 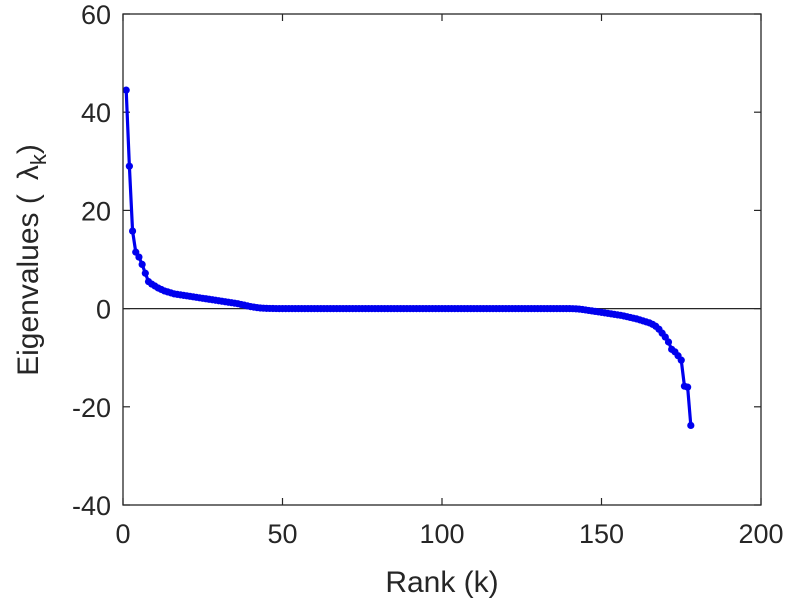 I want to click on y-tick-label: 40, so click(x=96, y=113).